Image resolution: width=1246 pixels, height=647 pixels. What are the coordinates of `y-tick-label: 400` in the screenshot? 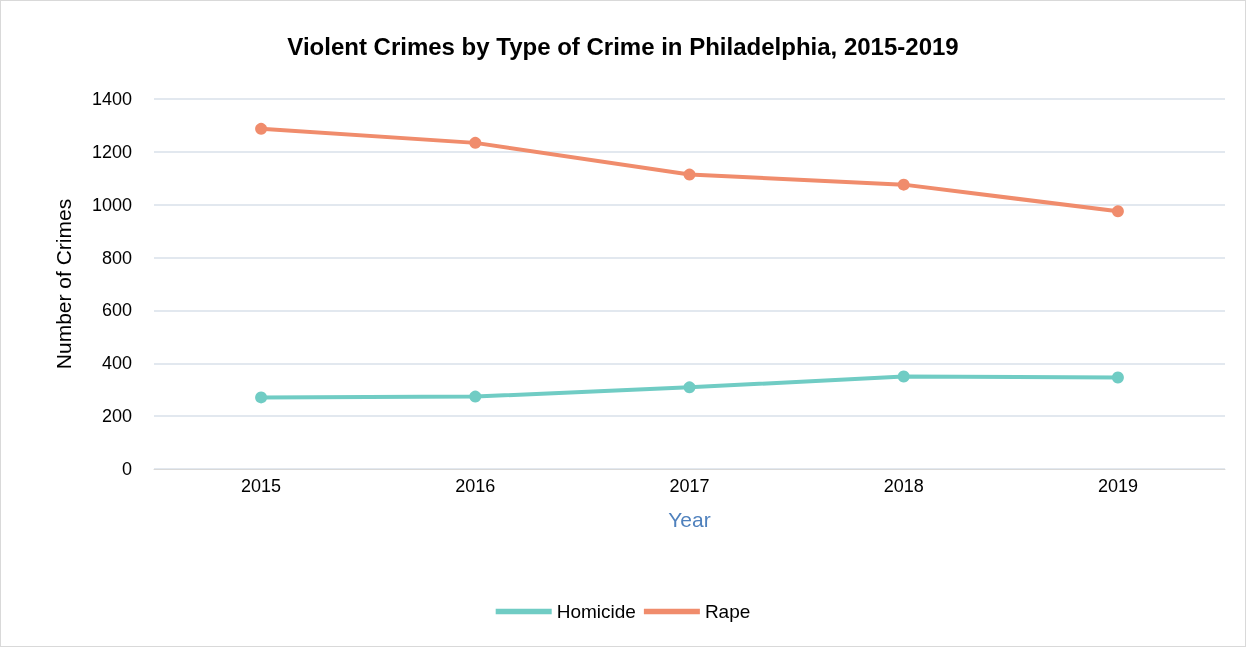 It's located at (116, 363).